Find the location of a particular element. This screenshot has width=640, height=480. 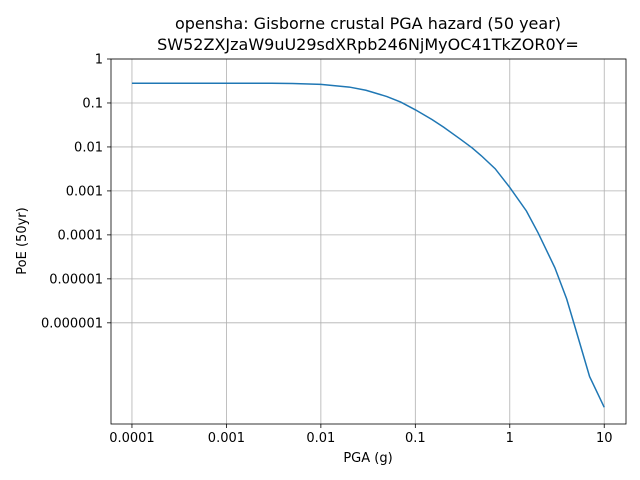

y-tick-label: 1 is located at coordinates (99, 60).